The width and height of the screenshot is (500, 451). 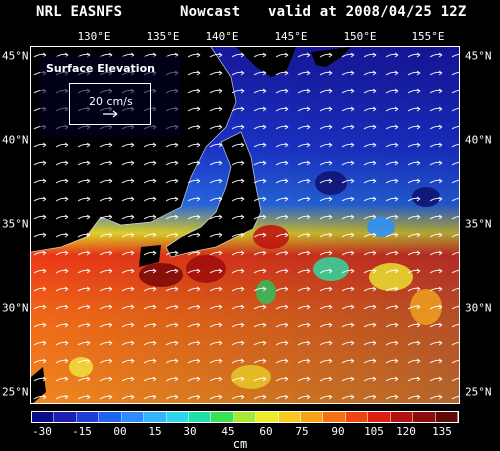 I want to click on scale-vector-box, so click(x=110, y=104).